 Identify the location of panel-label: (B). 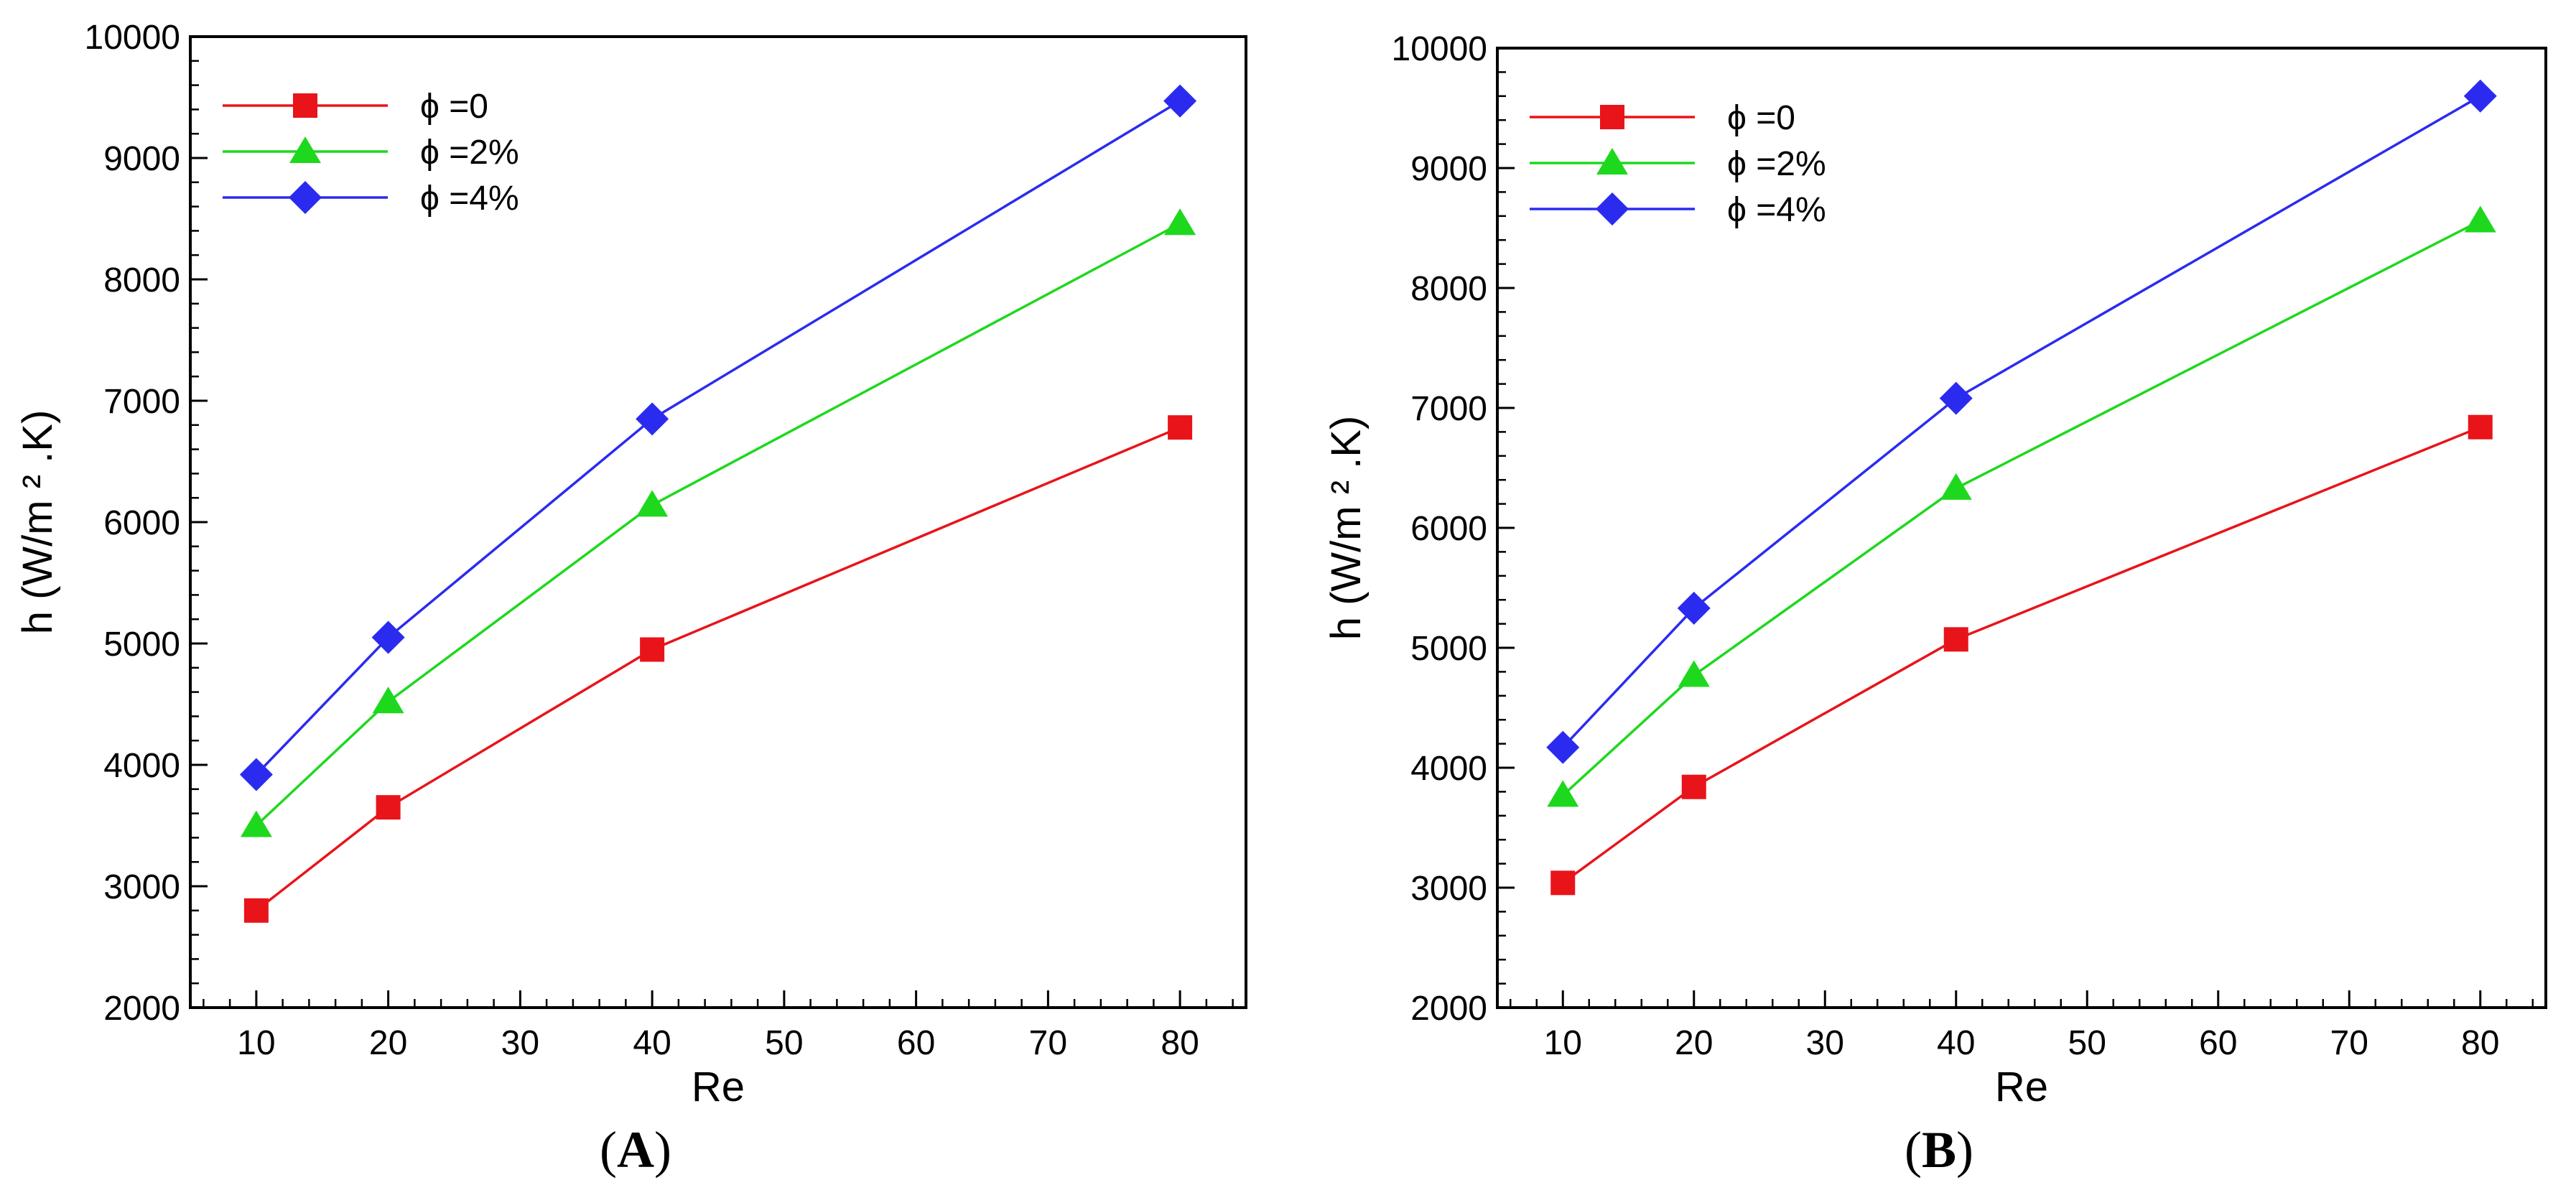
(1939, 1150).